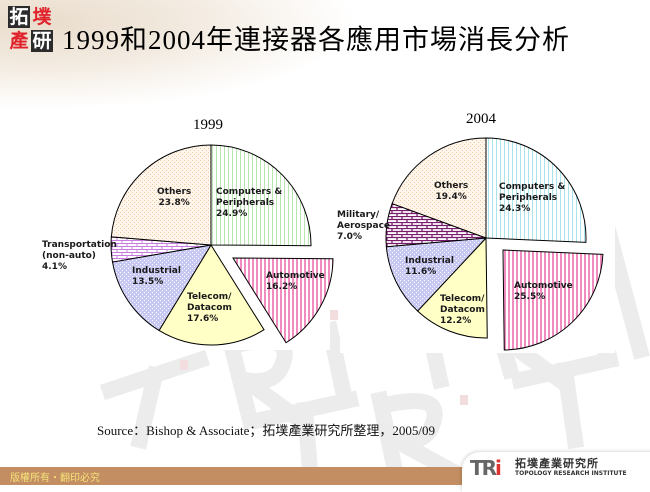 This screenshot has height=492, width=650. Describe the element at coordinates (283, 300) in the screenshot. I see `slice-1999-automotive` at that location.